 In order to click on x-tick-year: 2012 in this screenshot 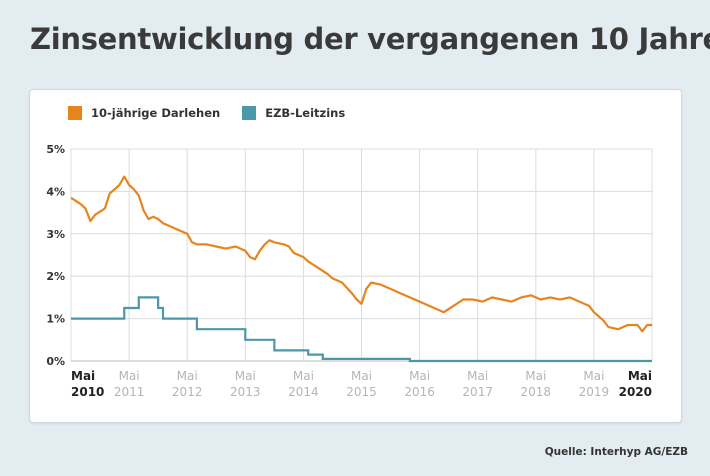, I will do `click(187, 392)`.